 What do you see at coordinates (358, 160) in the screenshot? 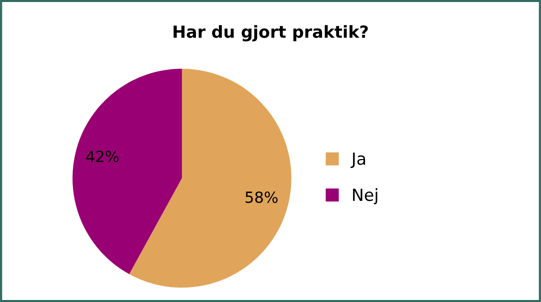
I see `legend-label: Ja` at bounding box center [358, 160].